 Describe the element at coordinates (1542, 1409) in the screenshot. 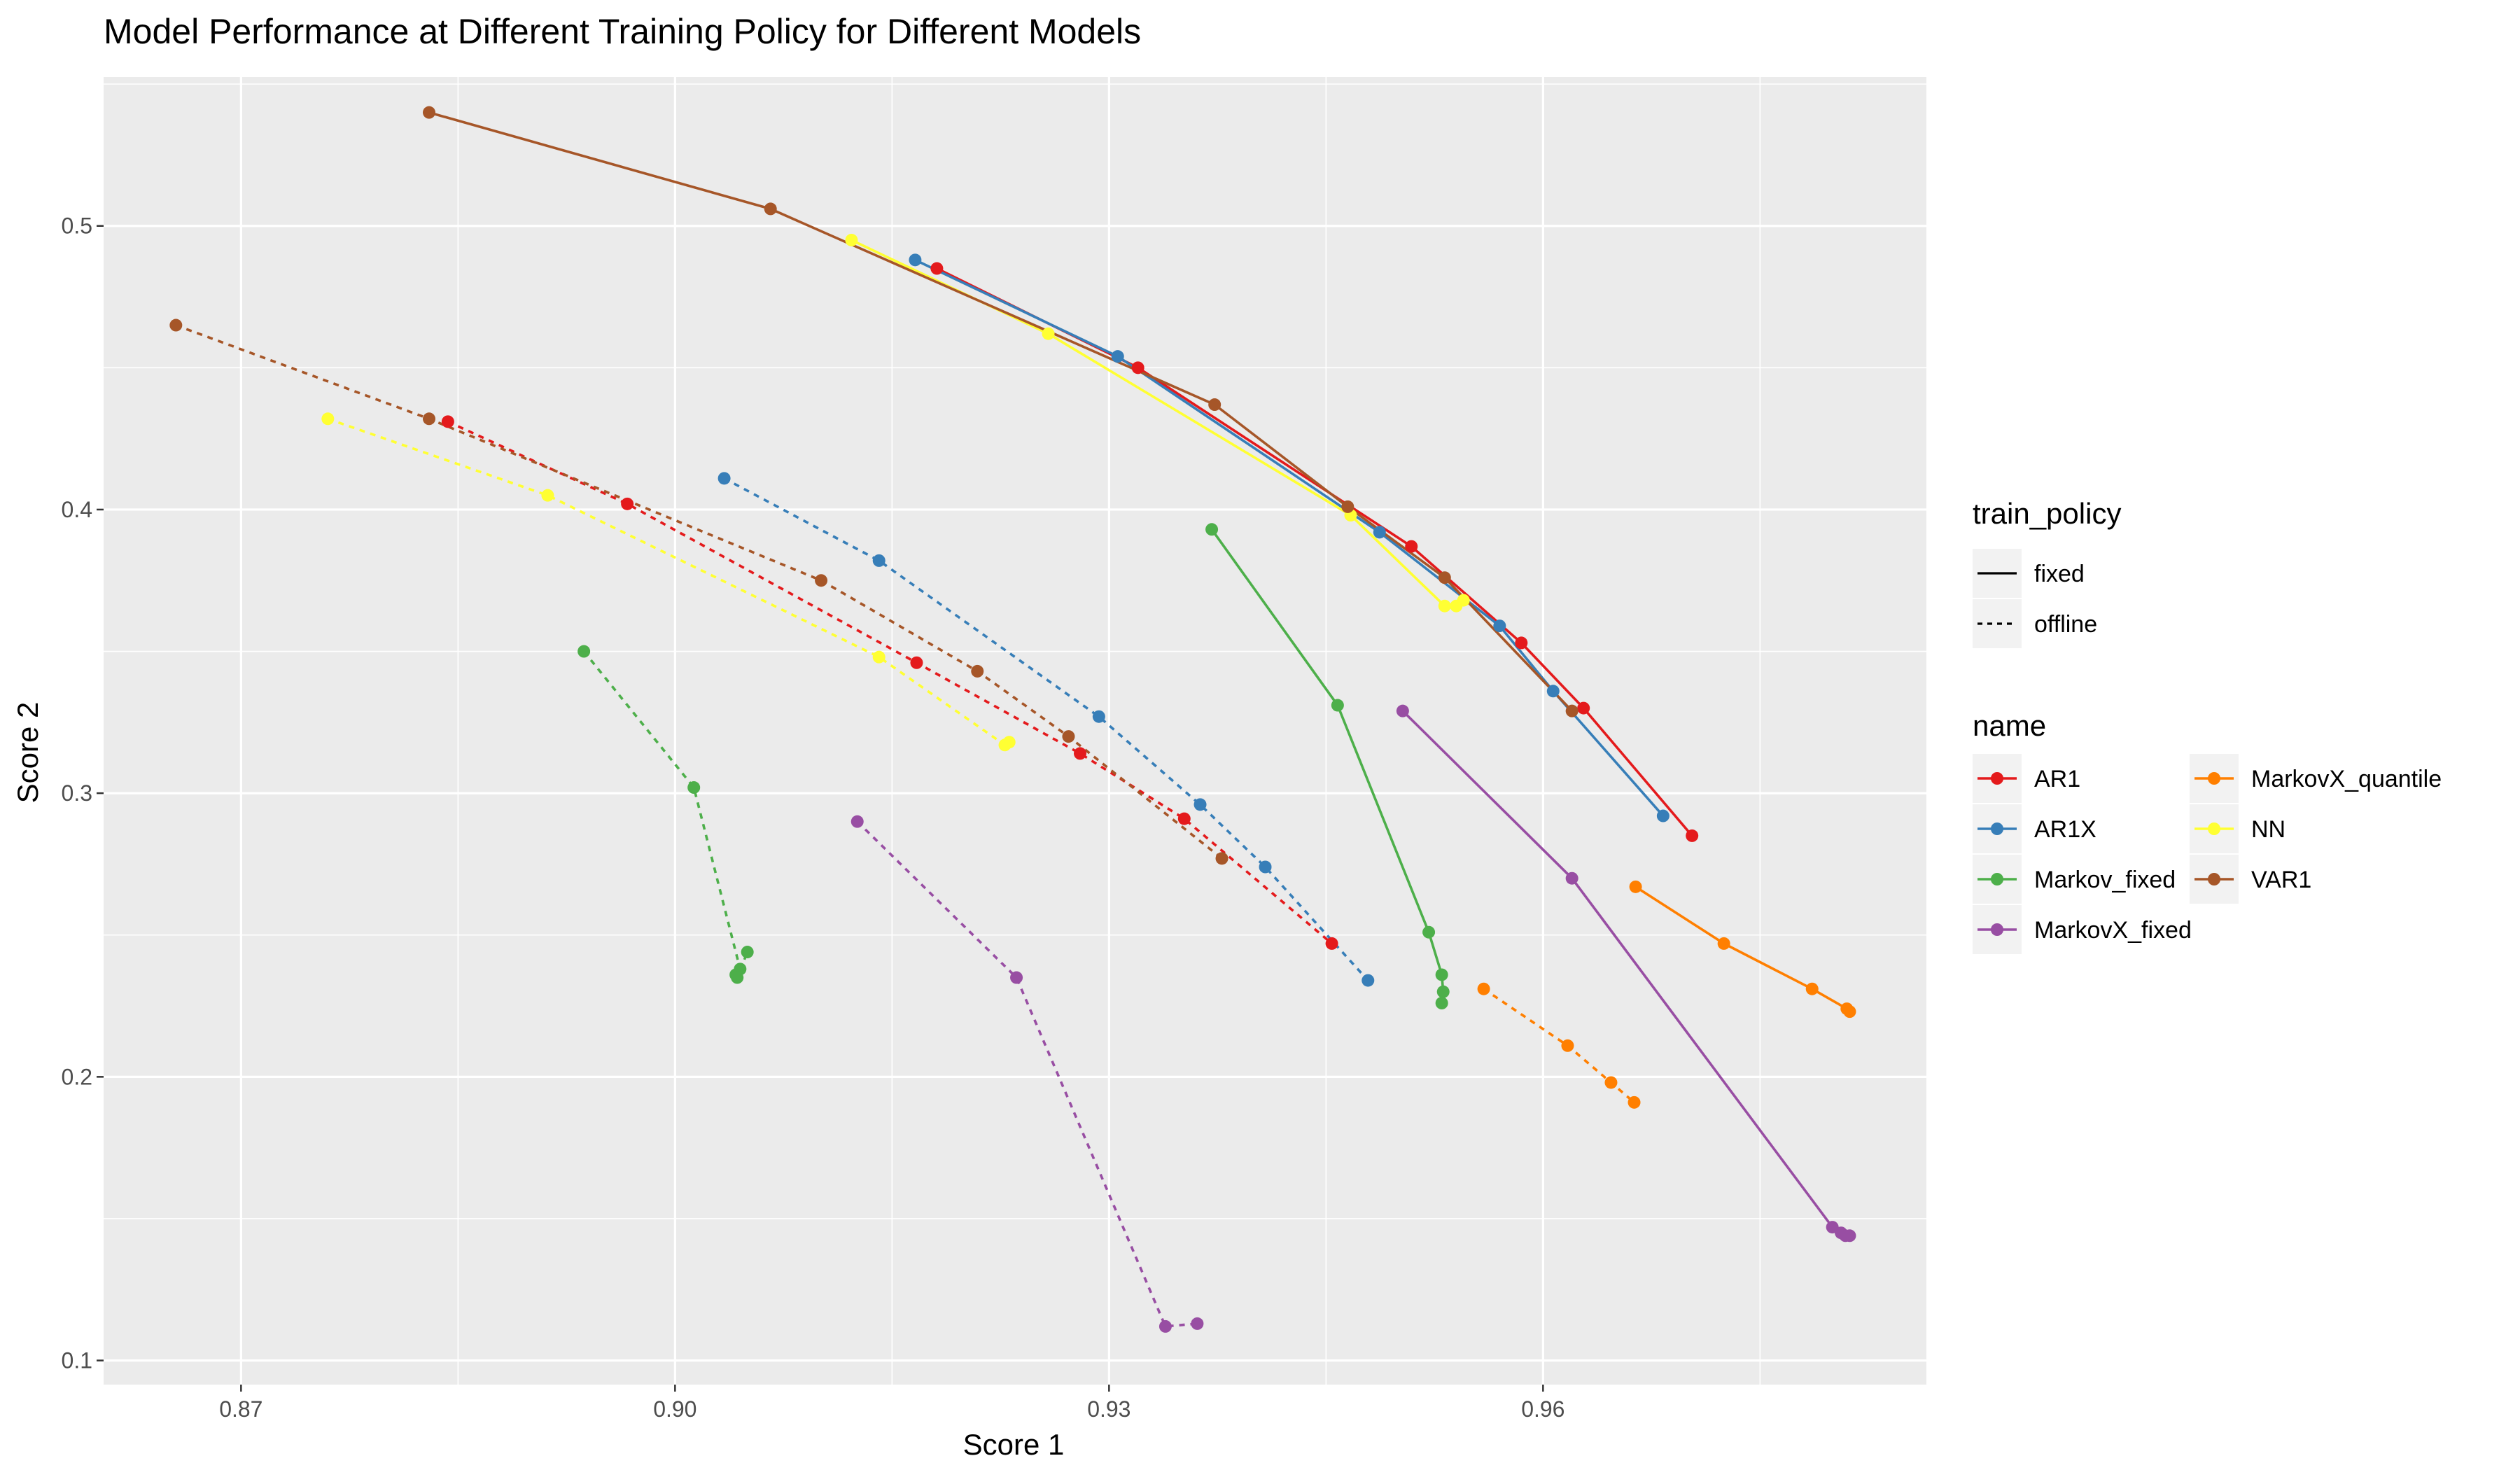

I see `x-tick-label: 0.96` at that location.